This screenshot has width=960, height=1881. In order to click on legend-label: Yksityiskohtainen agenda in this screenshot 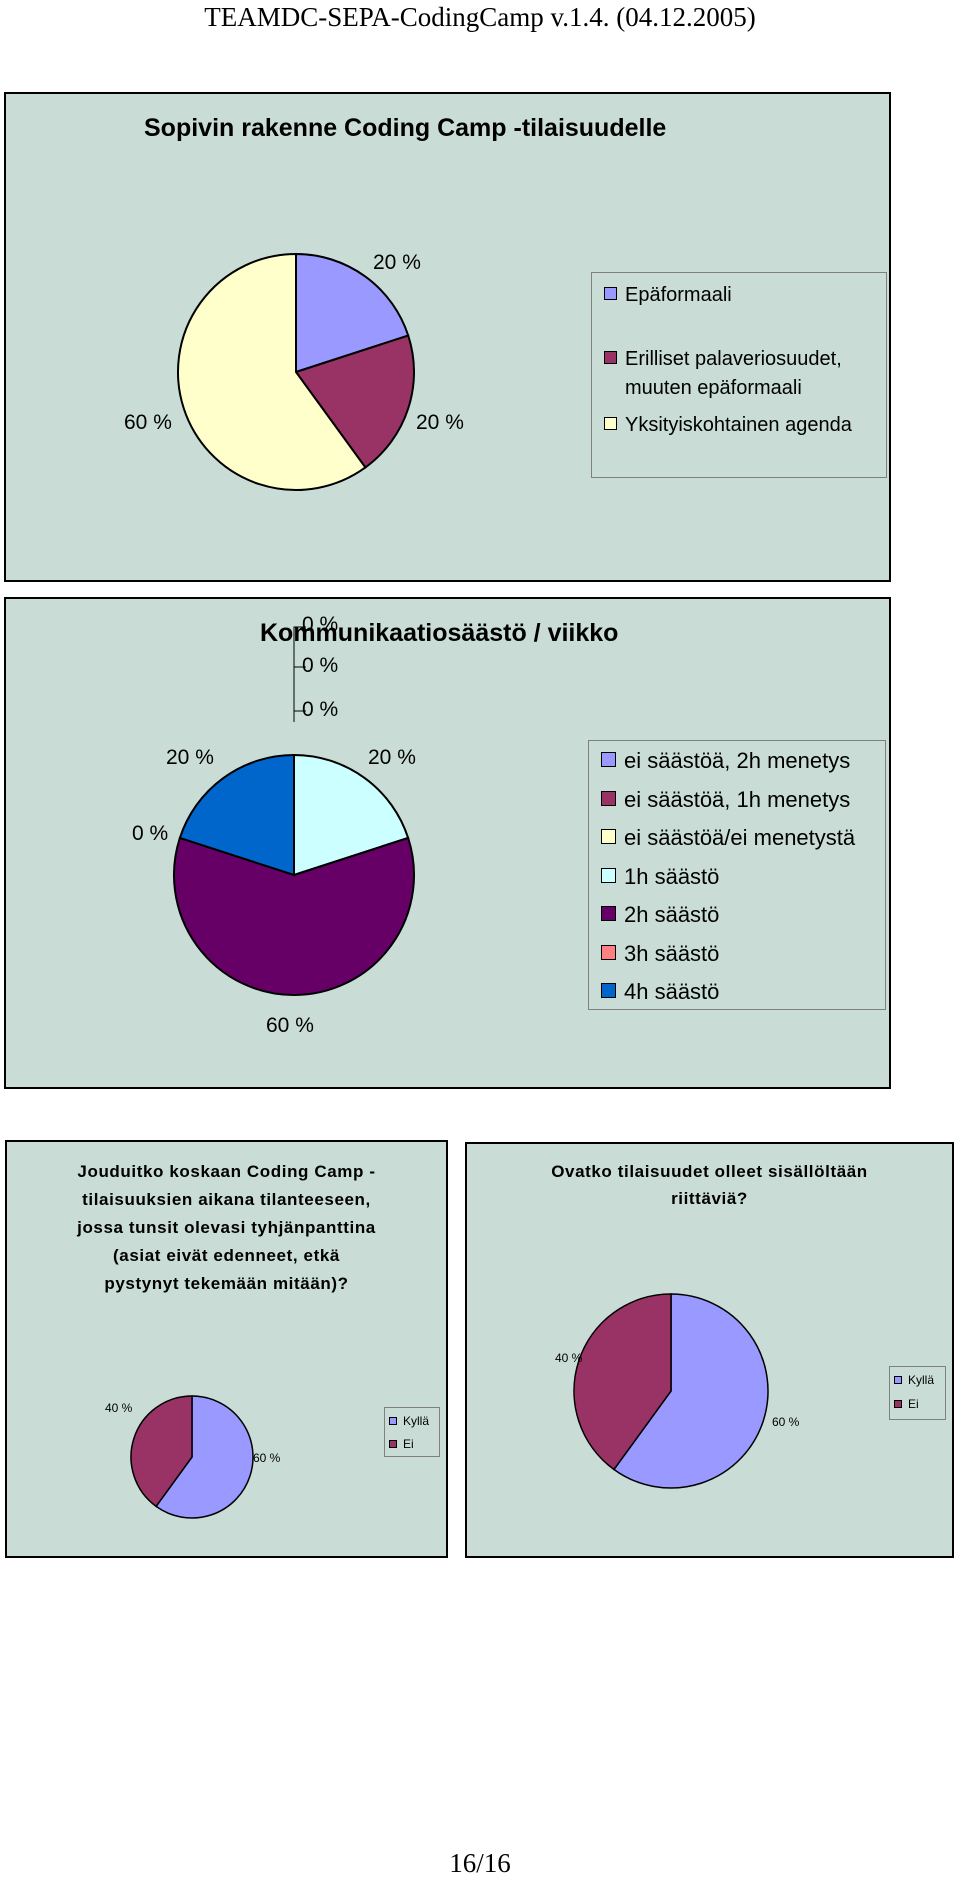, I will do `click(738, 425)`.